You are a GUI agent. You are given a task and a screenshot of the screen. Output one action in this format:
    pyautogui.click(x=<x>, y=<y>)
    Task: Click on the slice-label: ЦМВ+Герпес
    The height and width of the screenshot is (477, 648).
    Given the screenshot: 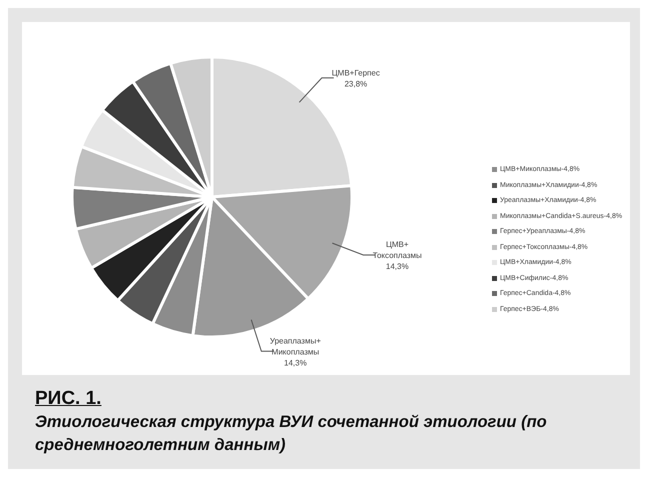 What is the action you would take?
    pyautogui.click(x=356, y=73)
    